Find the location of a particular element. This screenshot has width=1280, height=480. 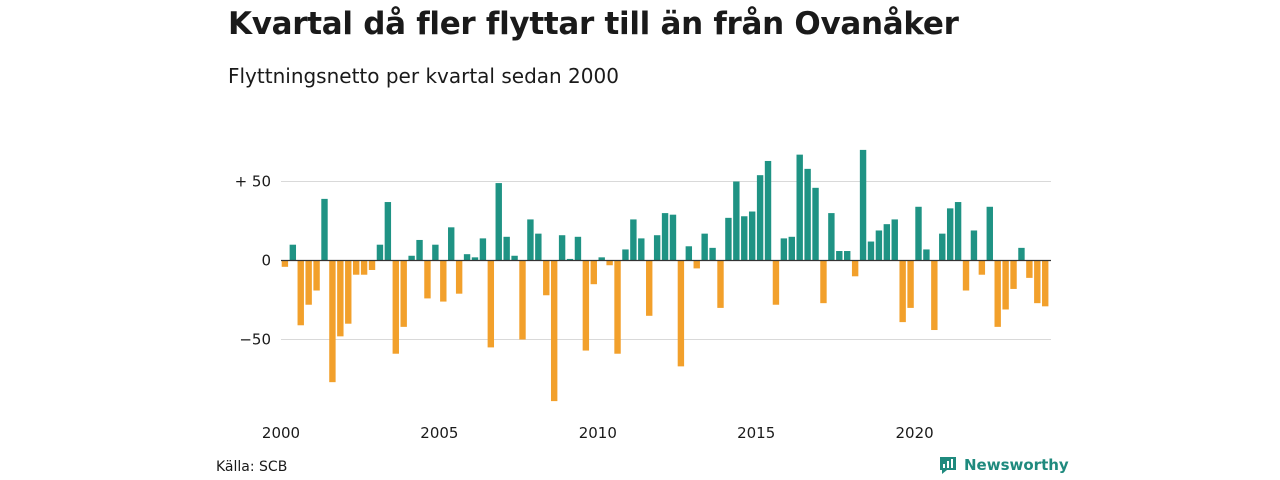

x-tick-label: 2005 is located at coordinates (439, 433).